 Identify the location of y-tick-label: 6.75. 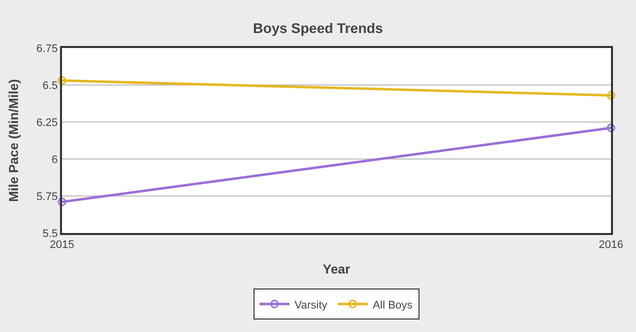
(47, 48).